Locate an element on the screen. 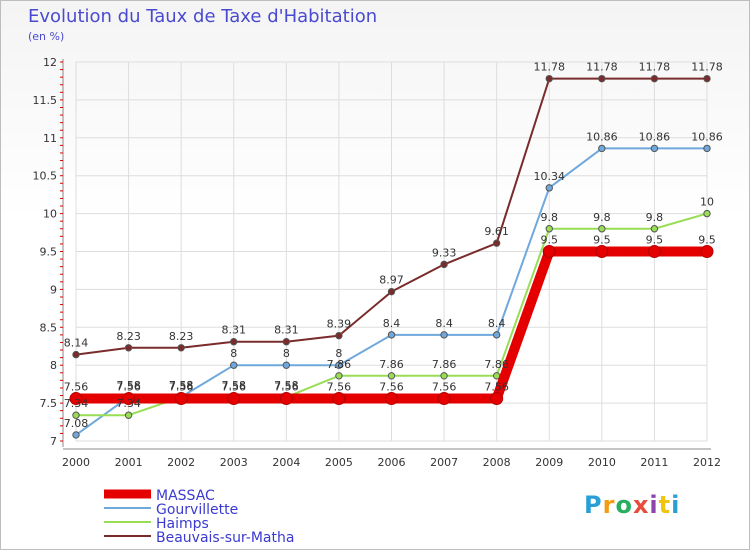 Image resolution: width=750 pixels, height=551 pixels. data-label: 10.34 is located at coordinates (550, 176).